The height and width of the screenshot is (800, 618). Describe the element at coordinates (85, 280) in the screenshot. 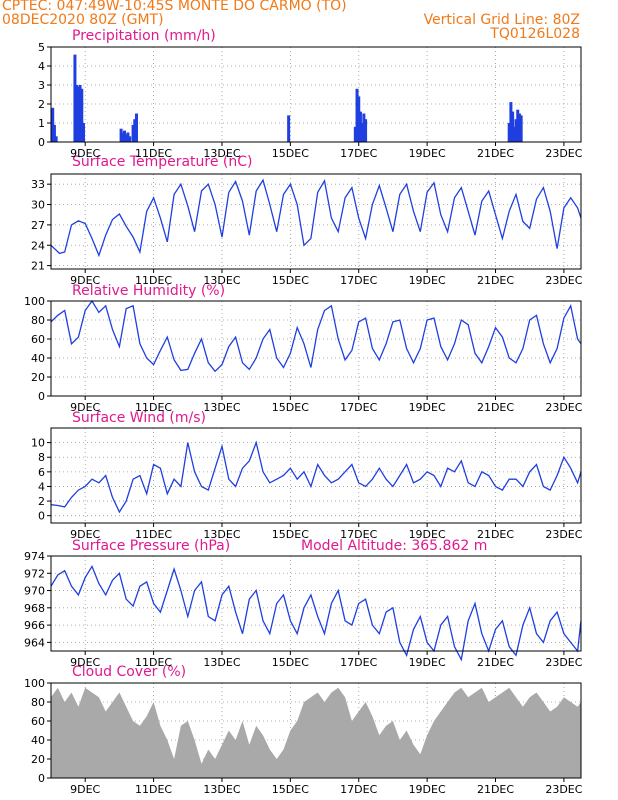

I see `temp-xtick-label: 9DEC` at that location.